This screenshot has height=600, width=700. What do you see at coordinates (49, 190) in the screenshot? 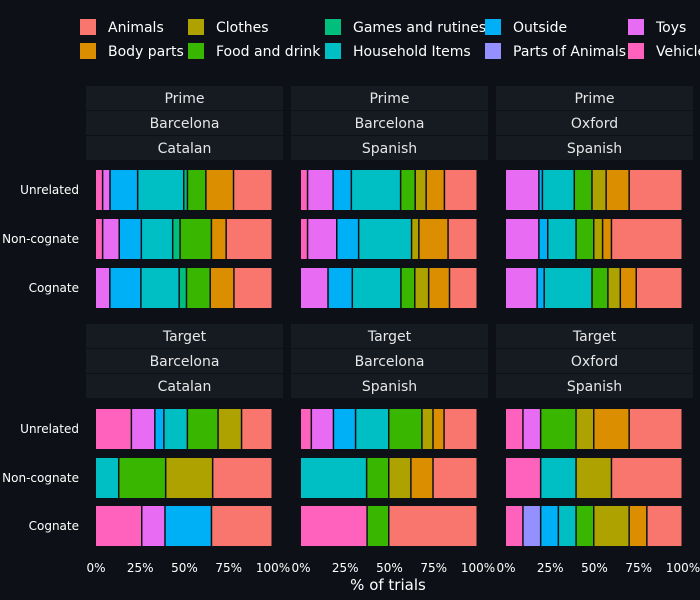
I see `y-tick-label: Unrelated` at bounding box center [49, 190].